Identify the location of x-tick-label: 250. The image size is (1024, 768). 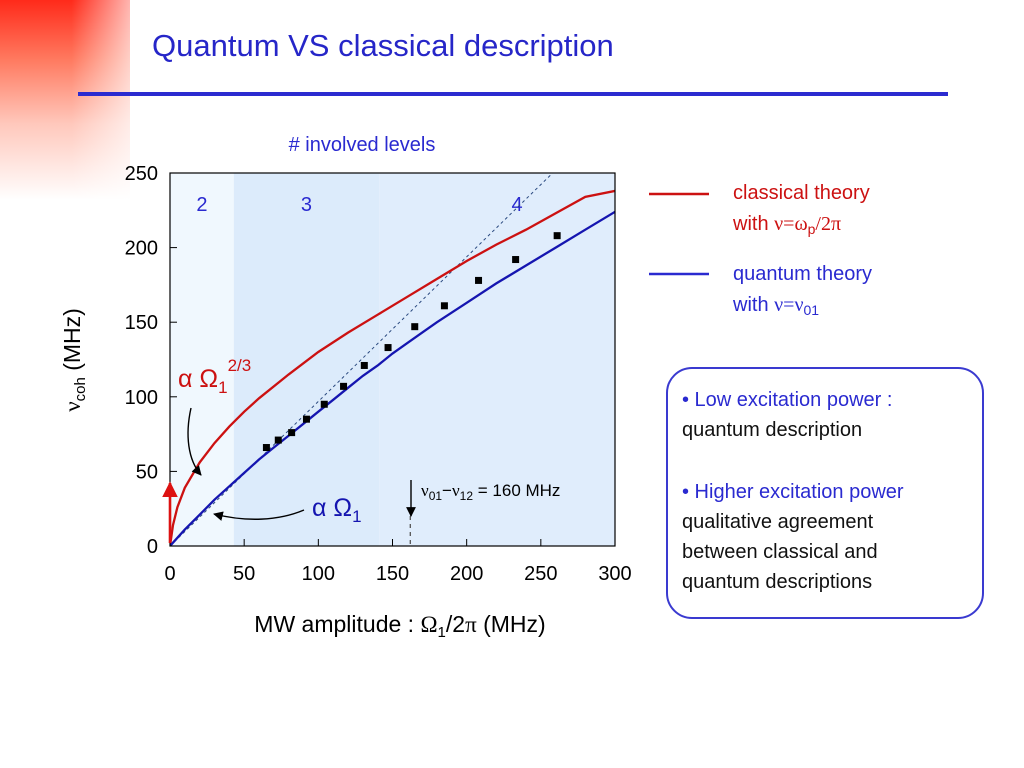
(540, 574).